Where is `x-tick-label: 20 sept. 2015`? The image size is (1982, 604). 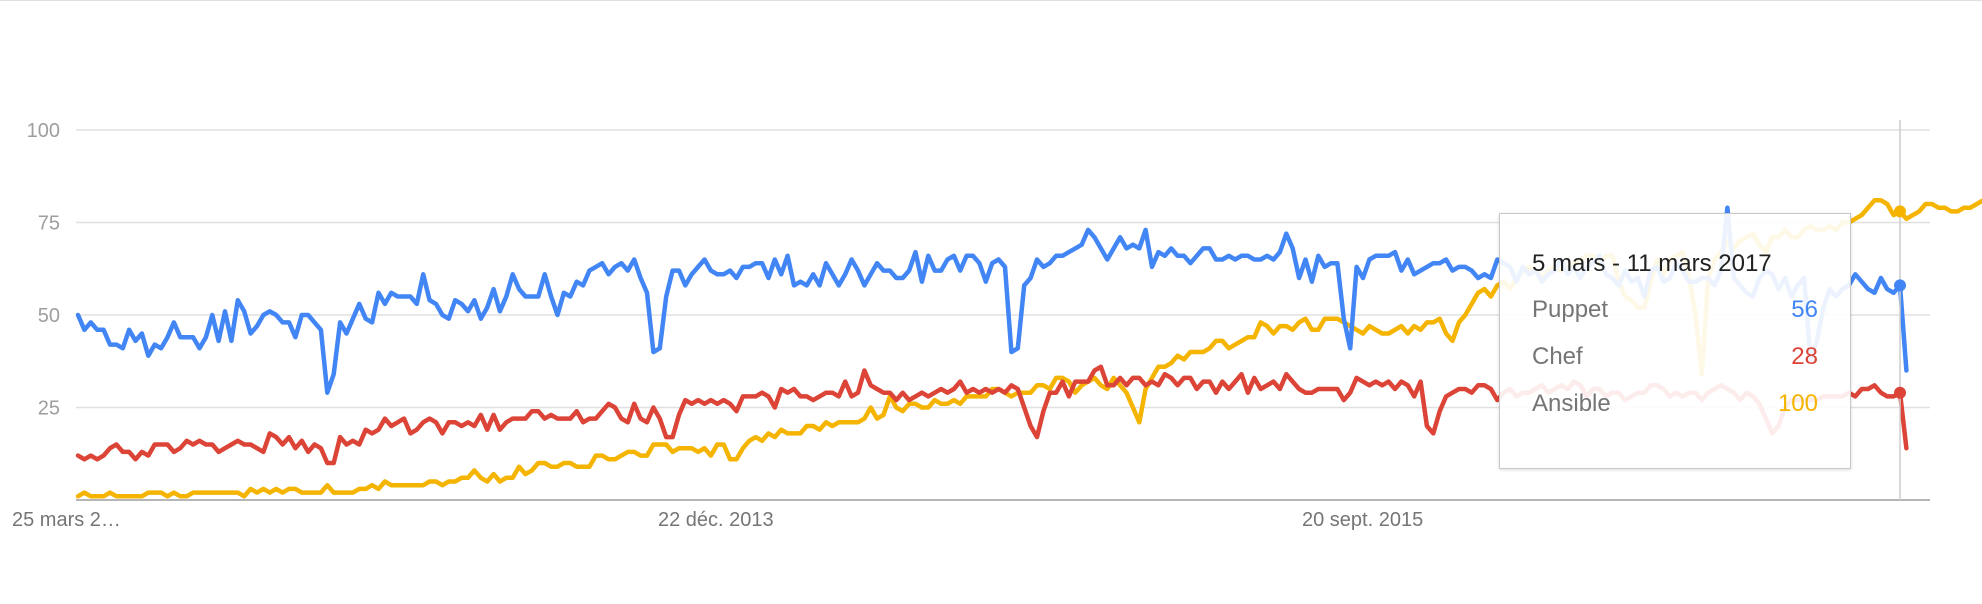 x-tick-label: 20 sept. 2015 is located at coordinates (1362, 520).